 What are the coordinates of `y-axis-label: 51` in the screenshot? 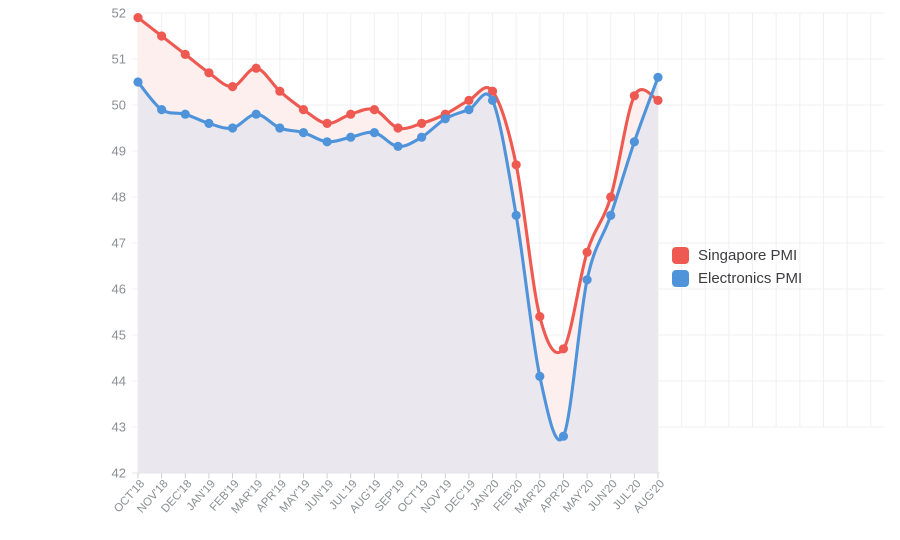 It's located at (119, 59).